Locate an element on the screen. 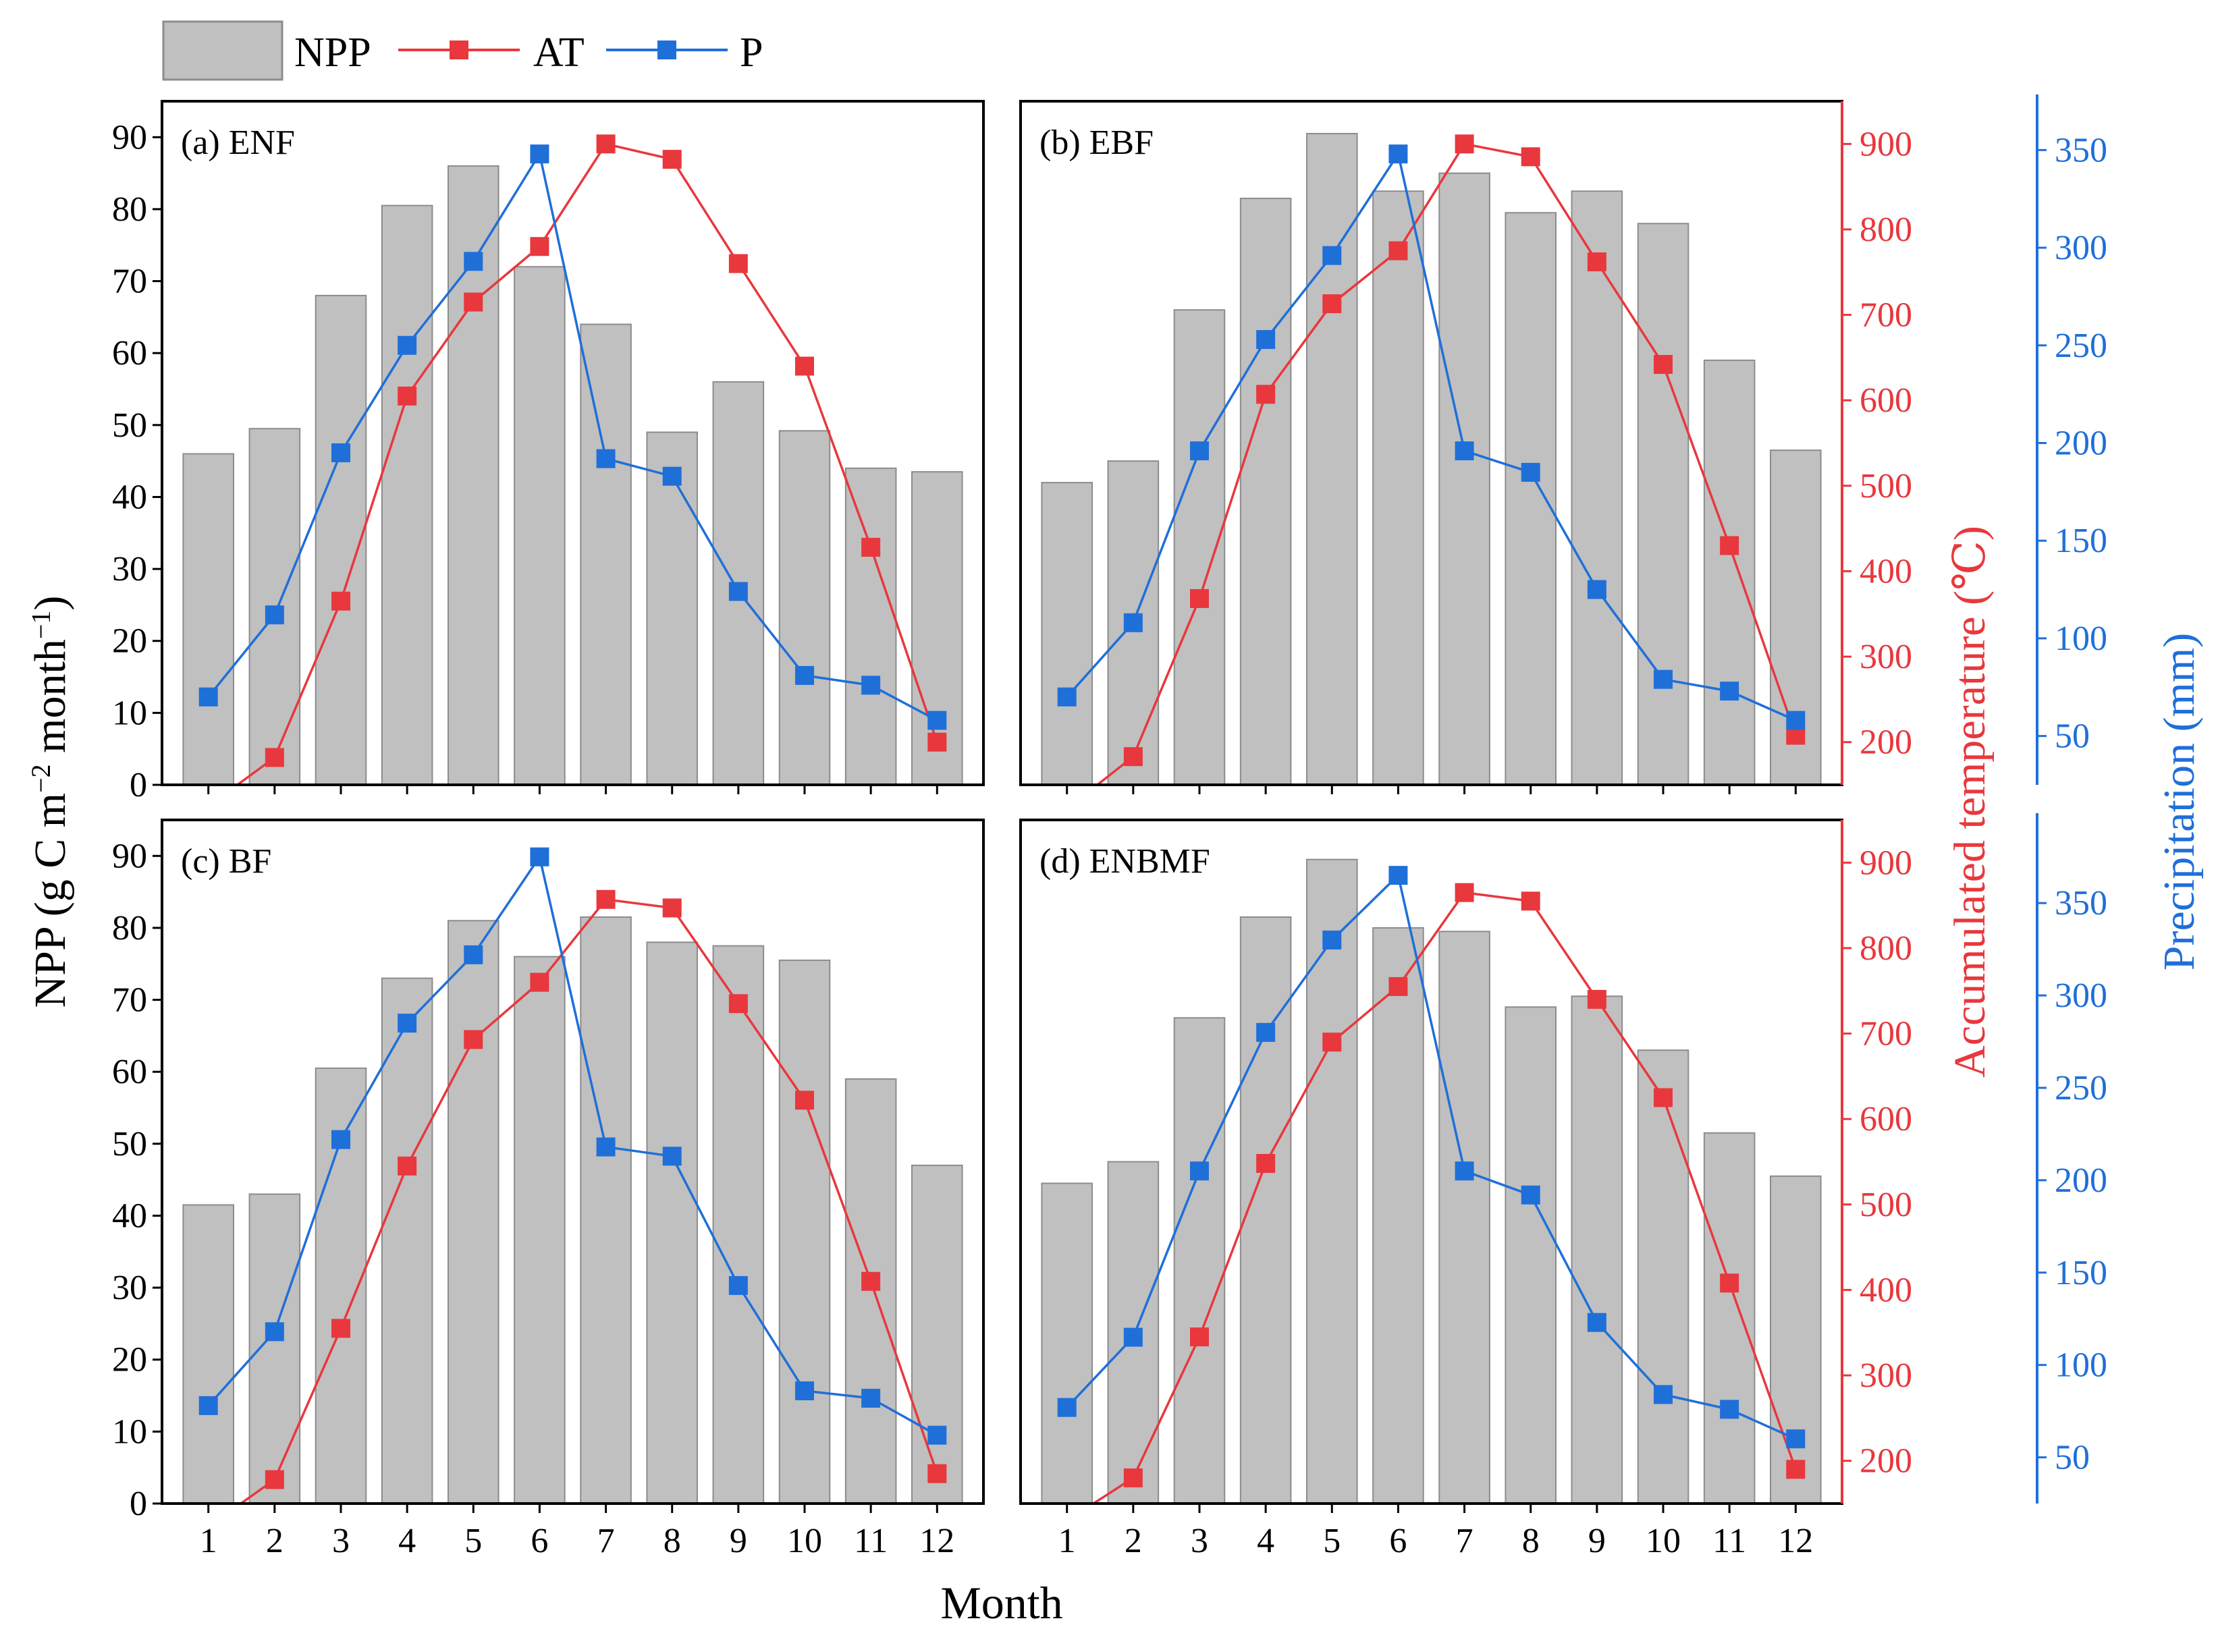  legend-p-label: P is located at coordinates (751, 53).